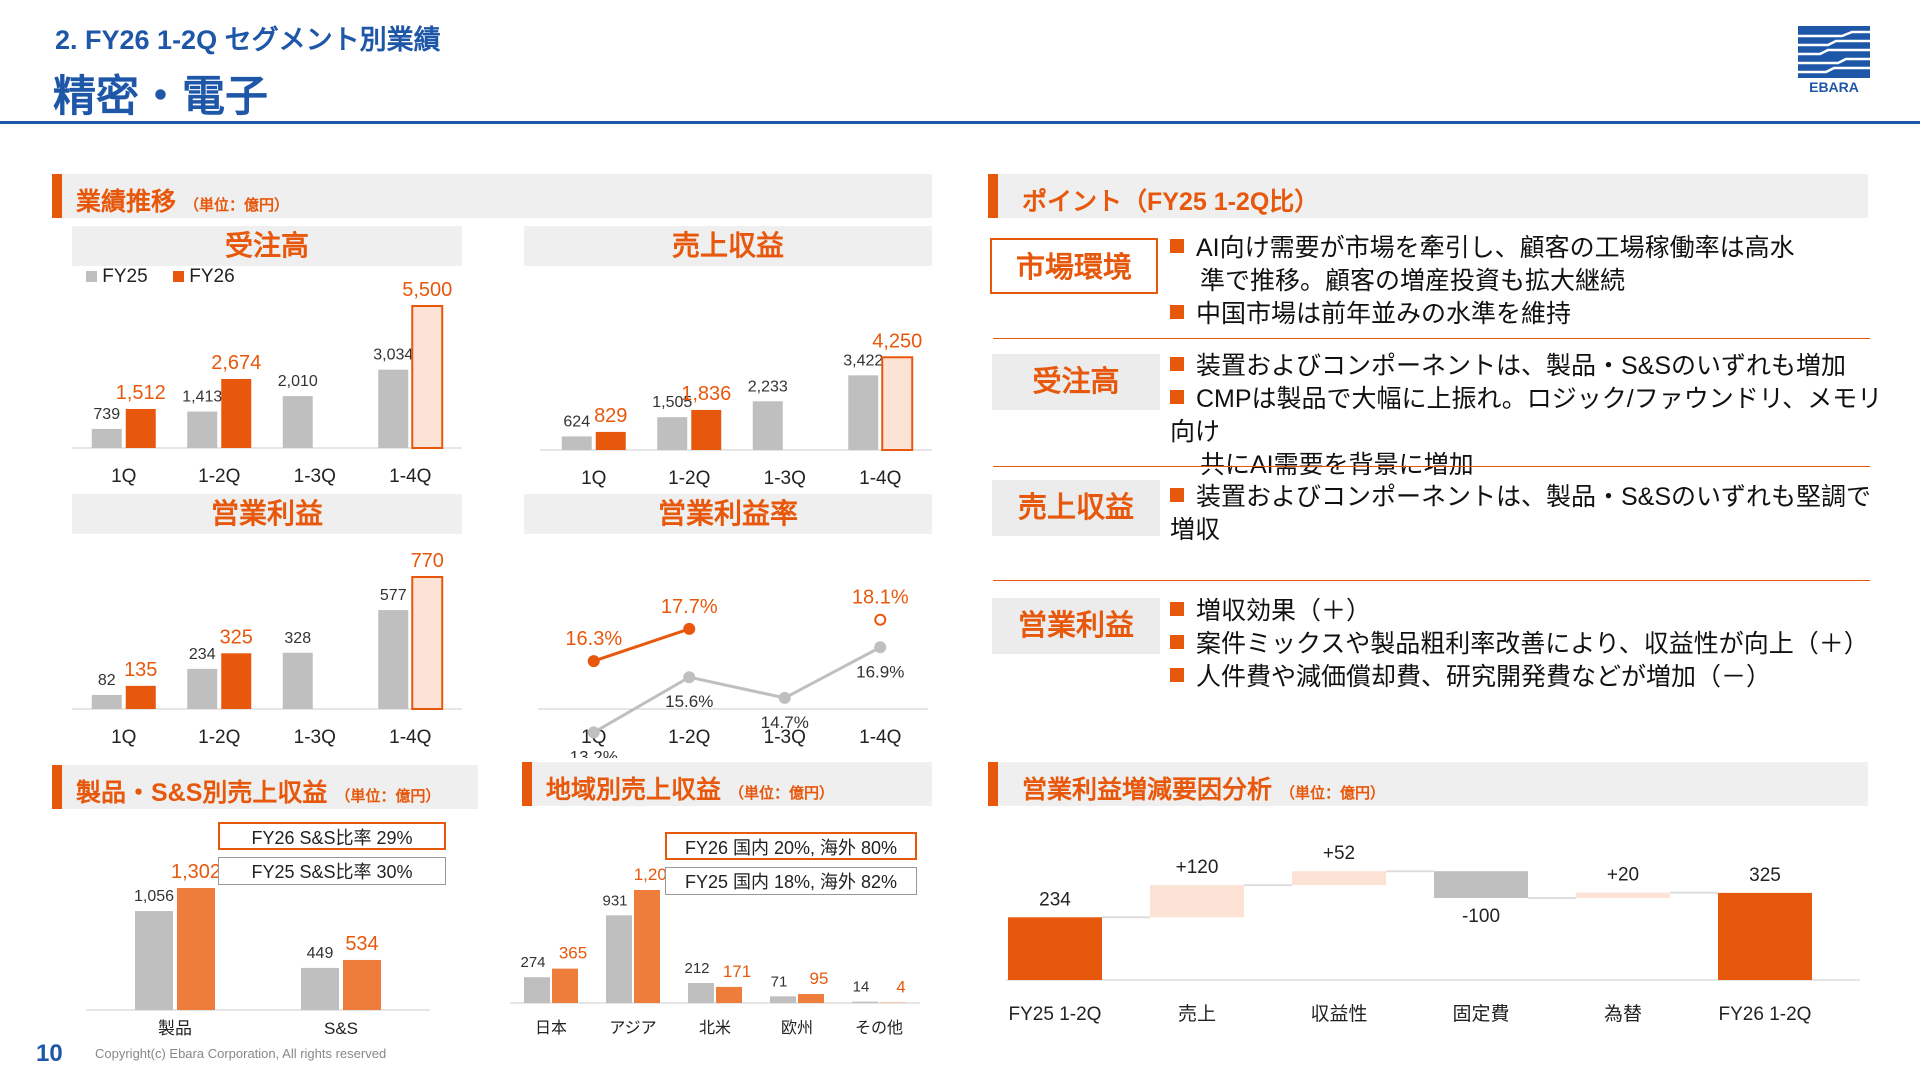 This screenshot has width=1920, height=1080. Describe the element at coordinates (689, 737) in the screenshot. I see `category-label: 1-2Q` at that location.